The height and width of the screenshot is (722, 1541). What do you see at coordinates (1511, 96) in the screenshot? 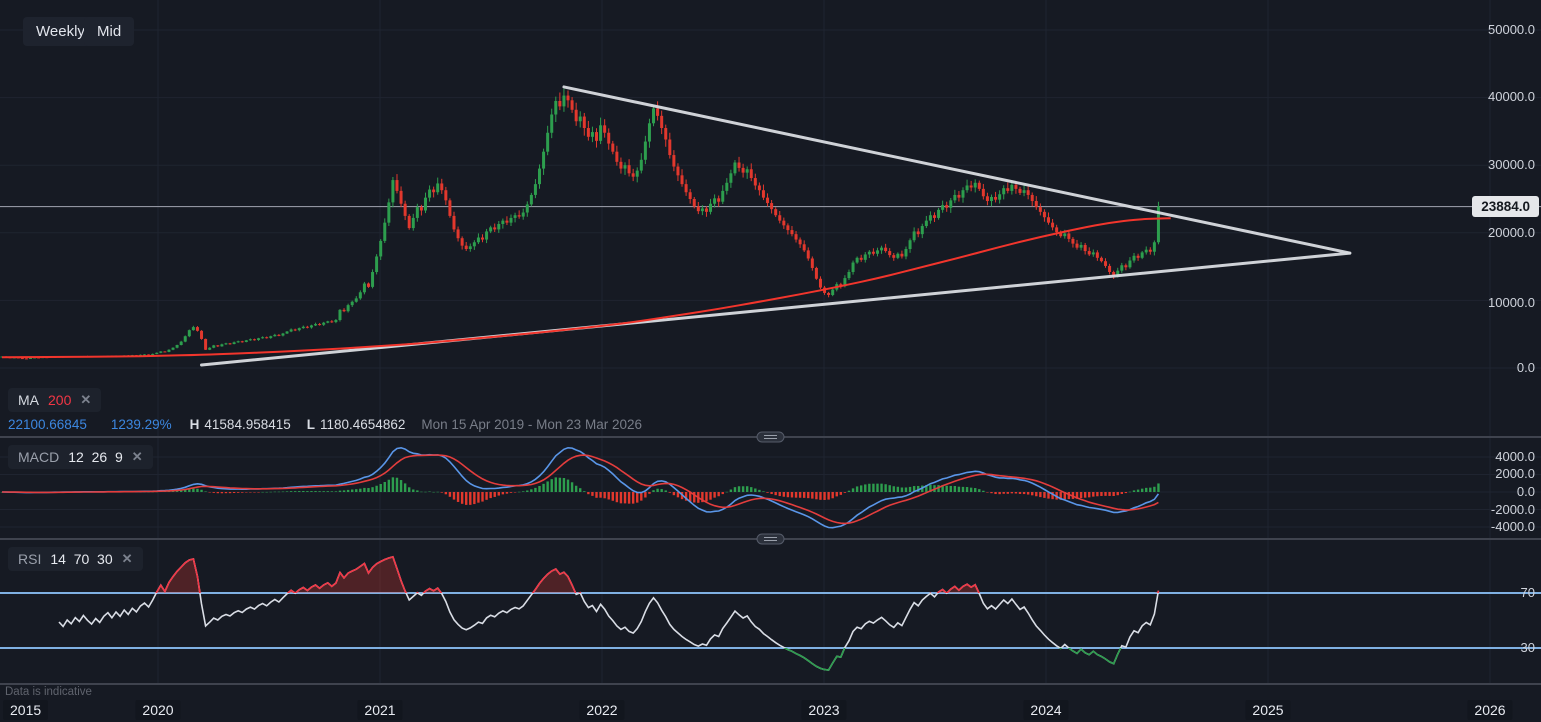
I see `price-tick-40000: 40000.0` at bounding box center [1511, 96].